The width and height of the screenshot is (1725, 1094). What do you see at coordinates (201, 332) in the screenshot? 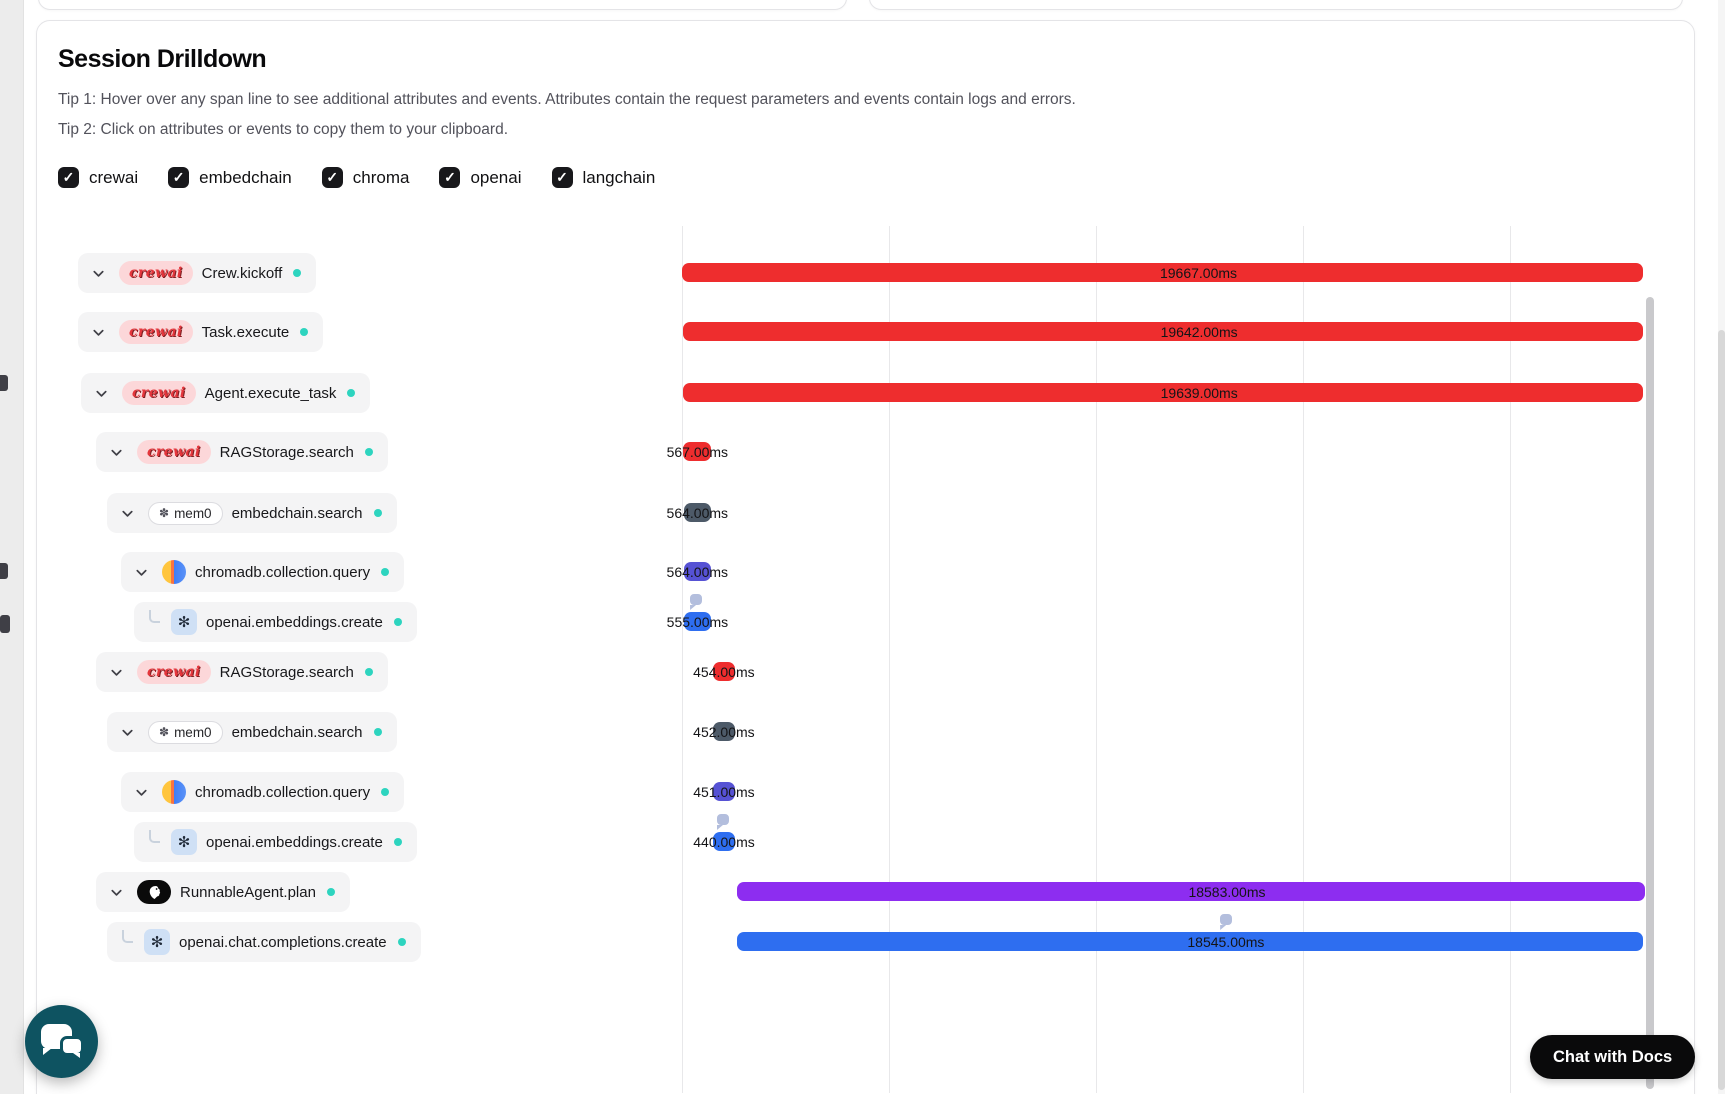
I see `span-label-pill: crewai Task.execute` at bounding box center [201, 332].